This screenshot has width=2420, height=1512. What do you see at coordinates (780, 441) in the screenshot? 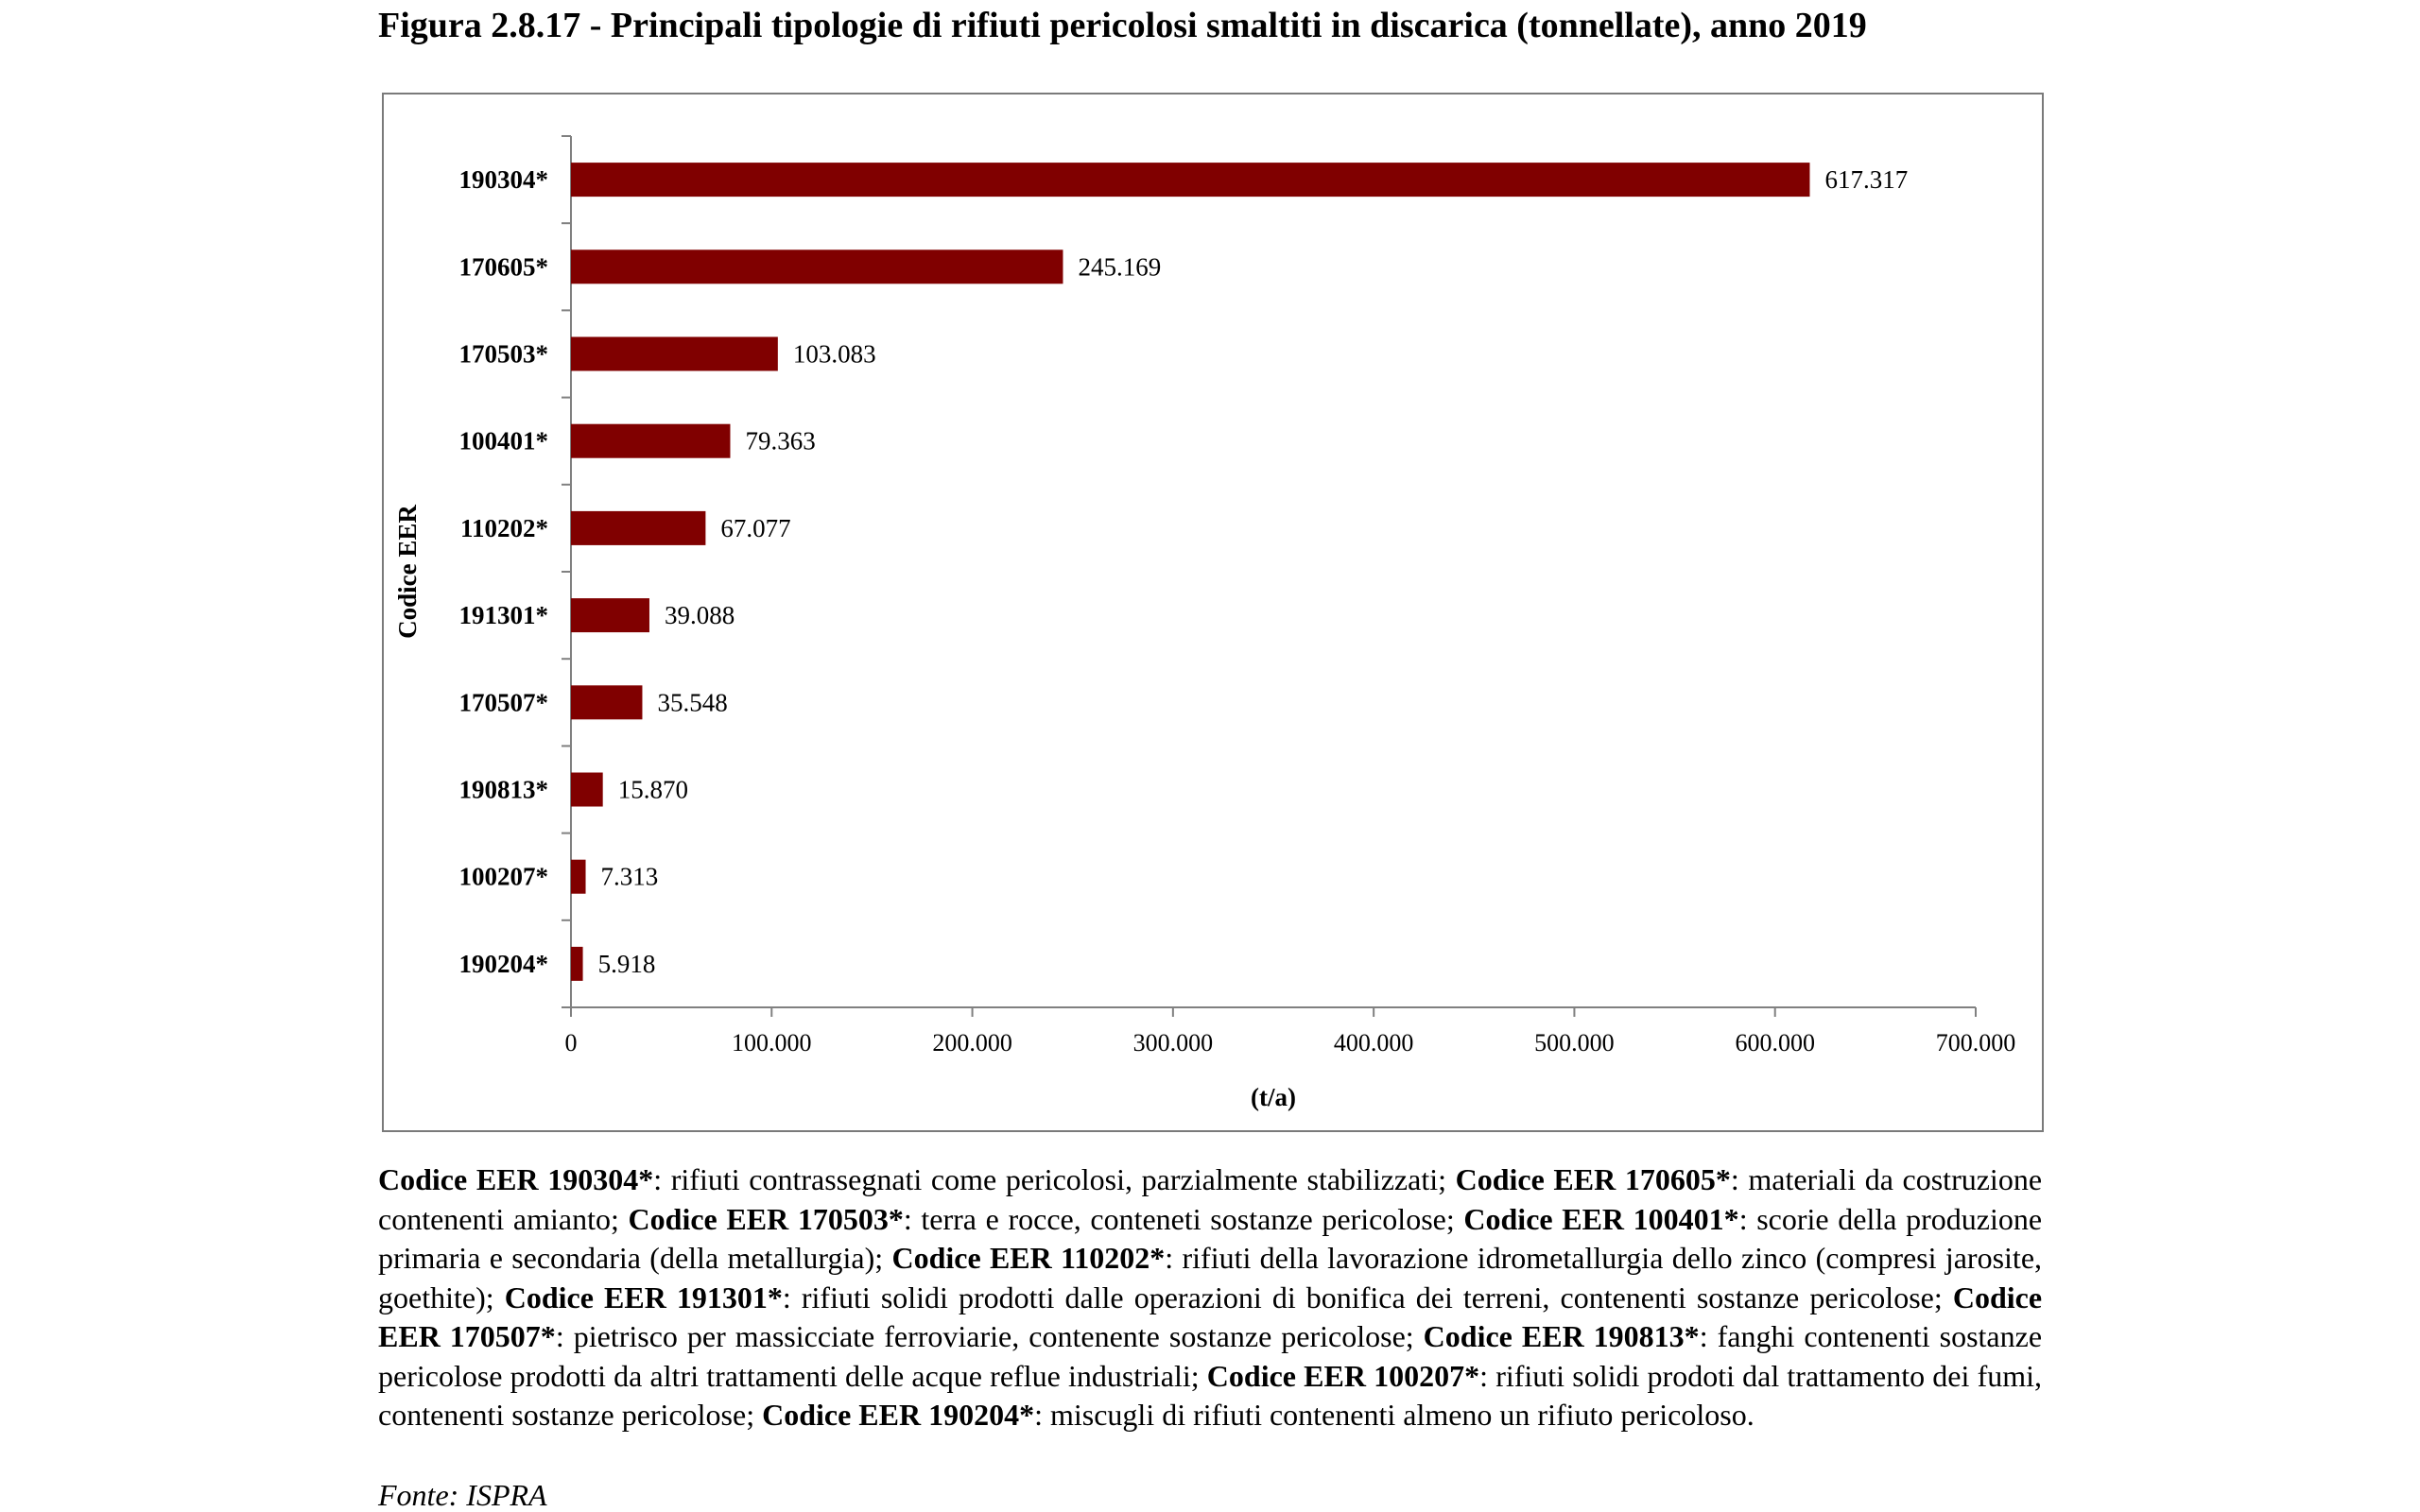
I see `data-label: 79.363` at bounding box center [780, 441].